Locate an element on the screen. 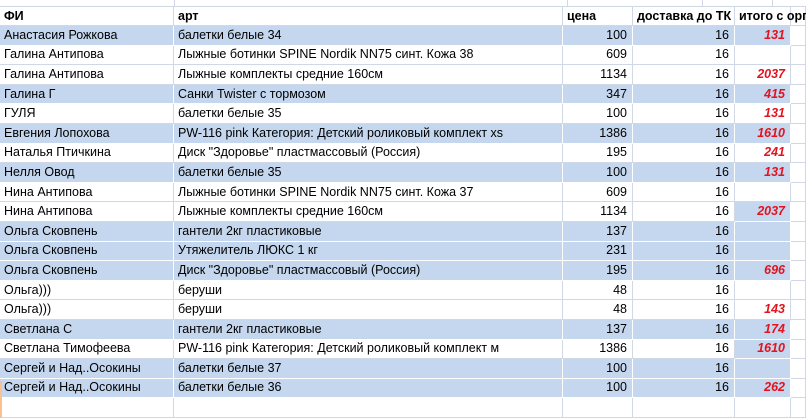  cell-art: Утяжелитель ЛЮКС 1 кг is located at coordinates (368, 251).